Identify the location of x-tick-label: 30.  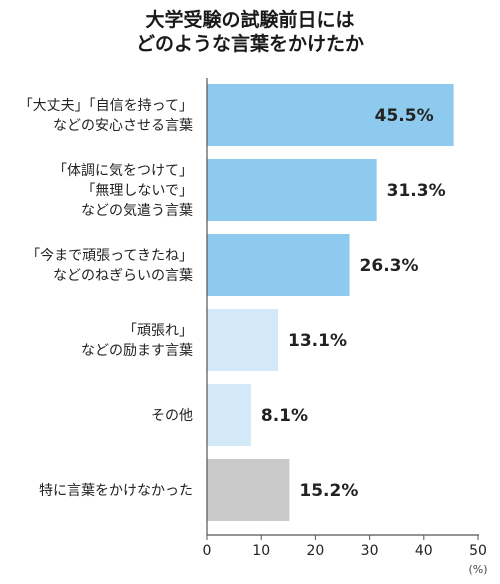
(370, 551).